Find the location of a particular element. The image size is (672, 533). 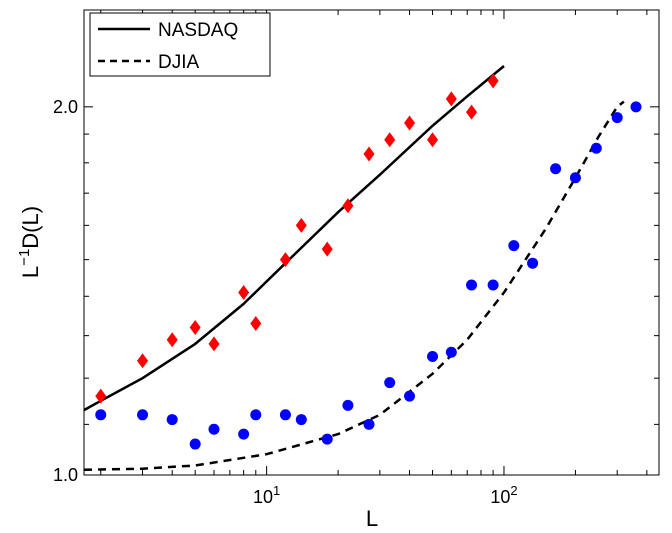

legend: NASDAQ DJIA is located at coordinates (180, 44).